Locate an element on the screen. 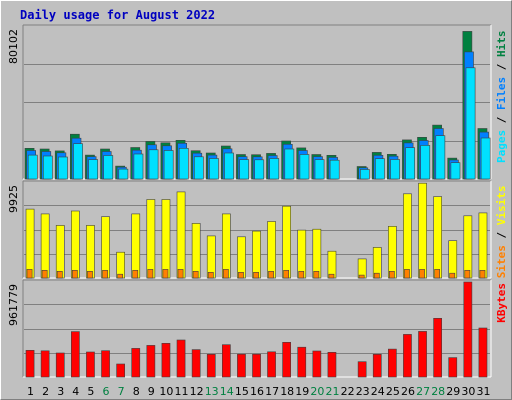 The height and width of the screenshot is (400, 512). axis-label-files: Files is located at coordinates (501, 93).